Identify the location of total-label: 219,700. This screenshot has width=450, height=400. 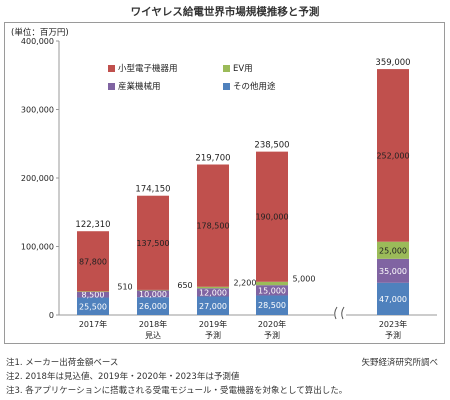
(212, 159).